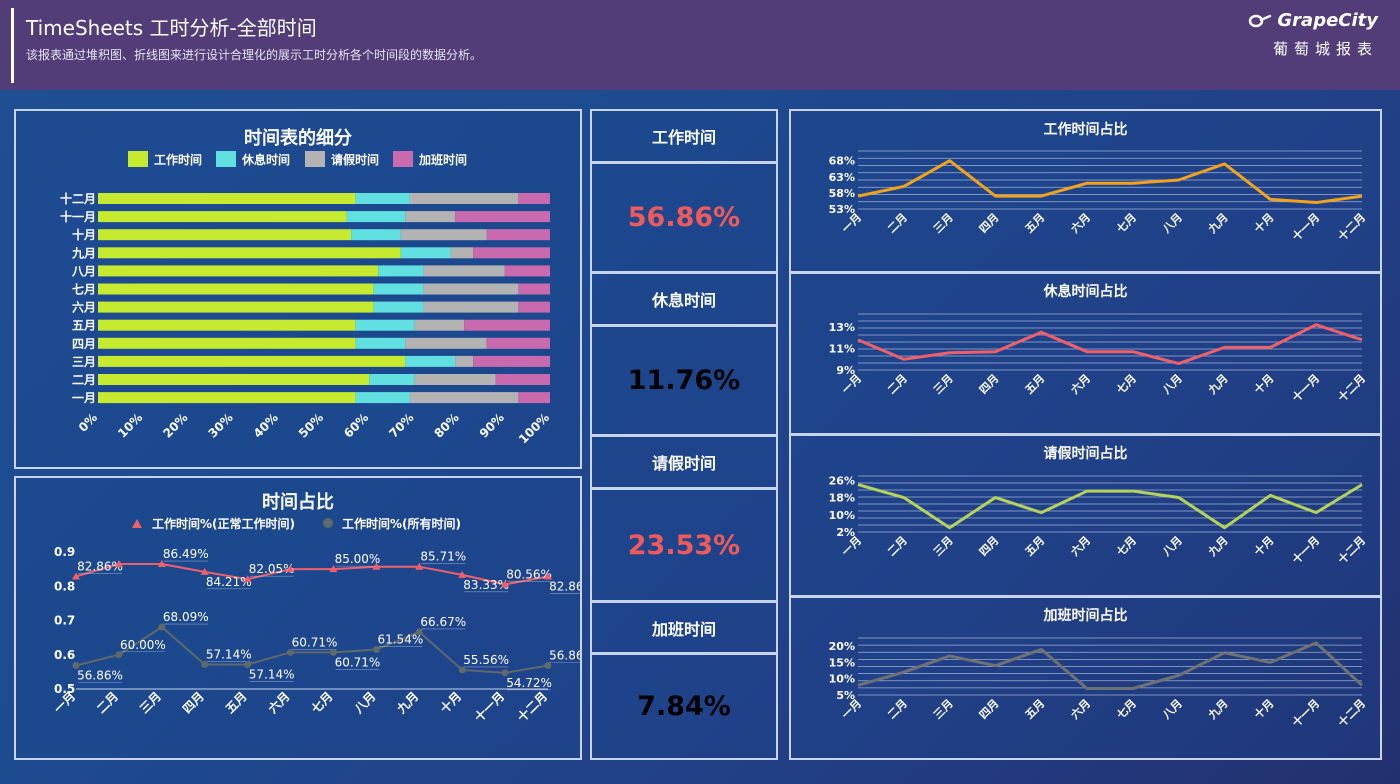  I want to click on data-label: 83.33%, so click(486, 585).